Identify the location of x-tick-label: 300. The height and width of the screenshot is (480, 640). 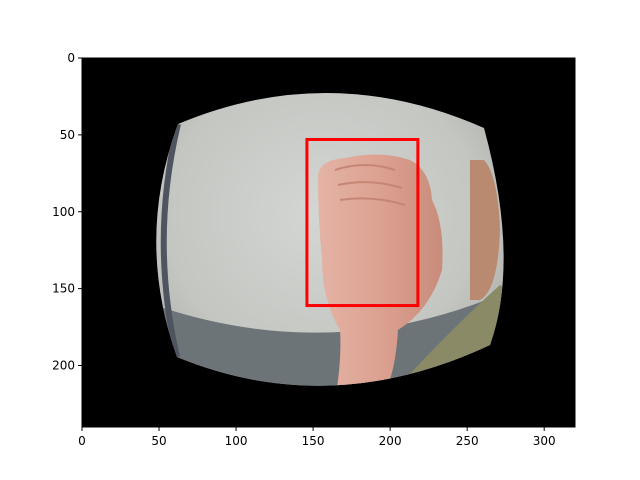
(544, 441).